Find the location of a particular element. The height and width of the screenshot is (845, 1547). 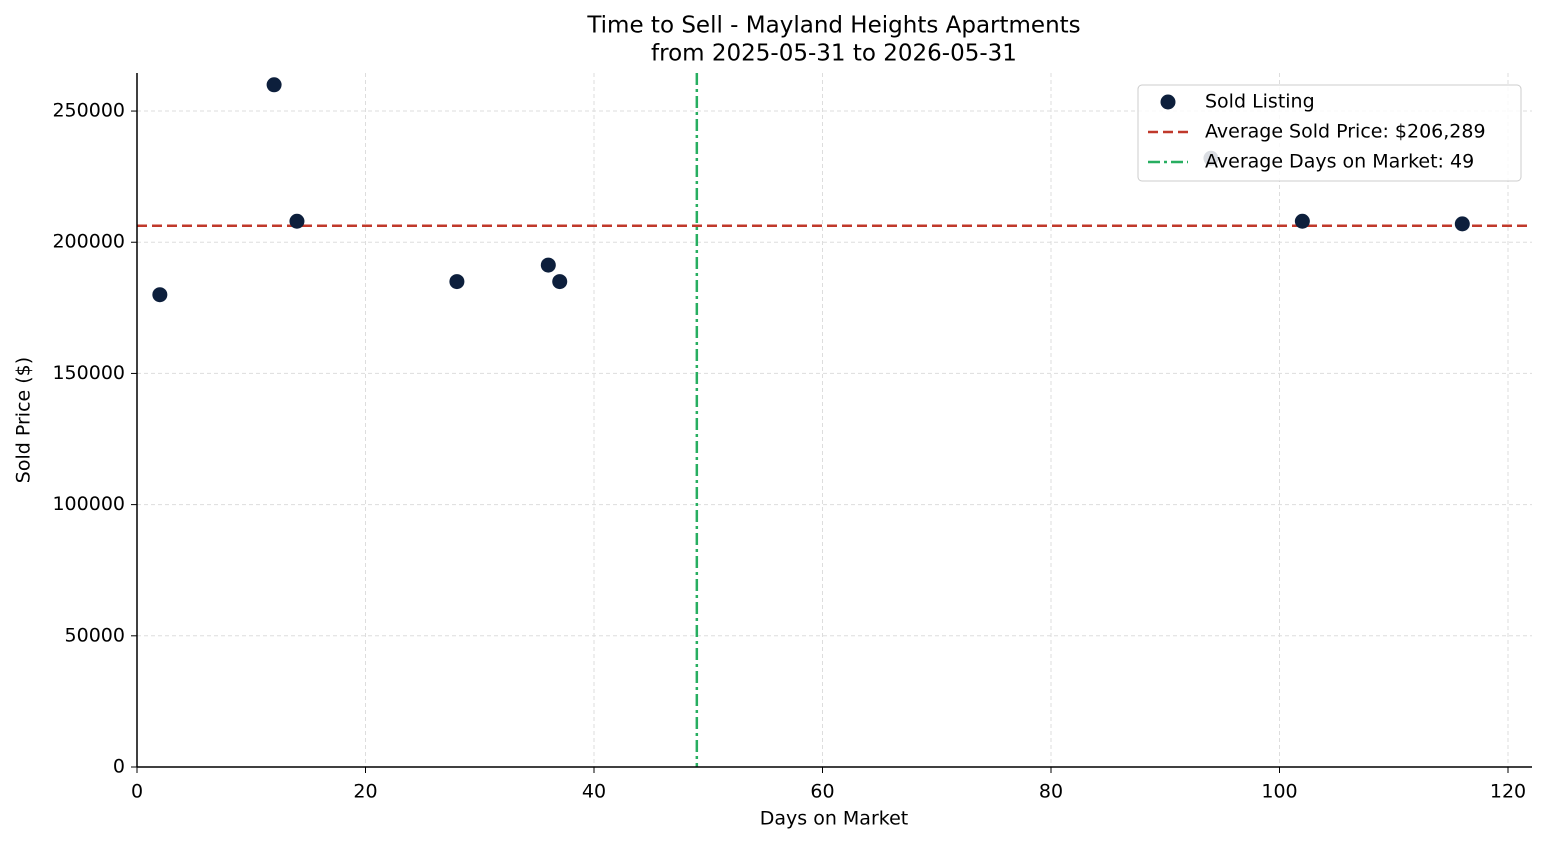

legend-box is located at coordinates (1329, 133).